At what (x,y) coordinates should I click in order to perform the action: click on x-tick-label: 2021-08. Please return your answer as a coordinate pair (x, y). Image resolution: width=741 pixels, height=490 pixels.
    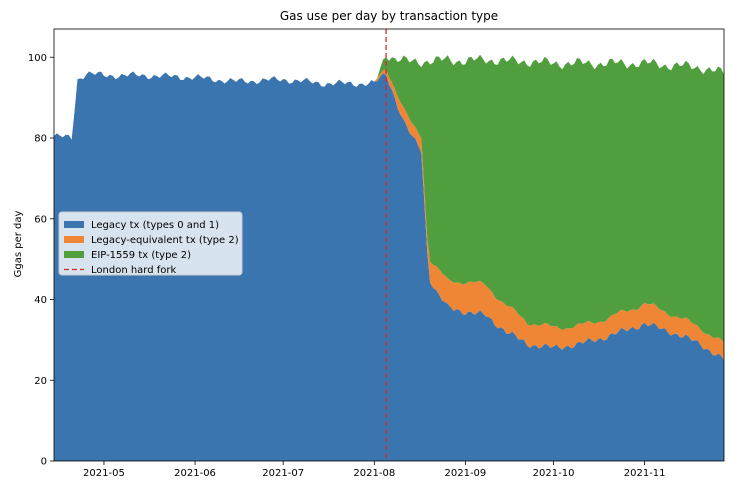
    Looking at the image, I should click on (374, 473).